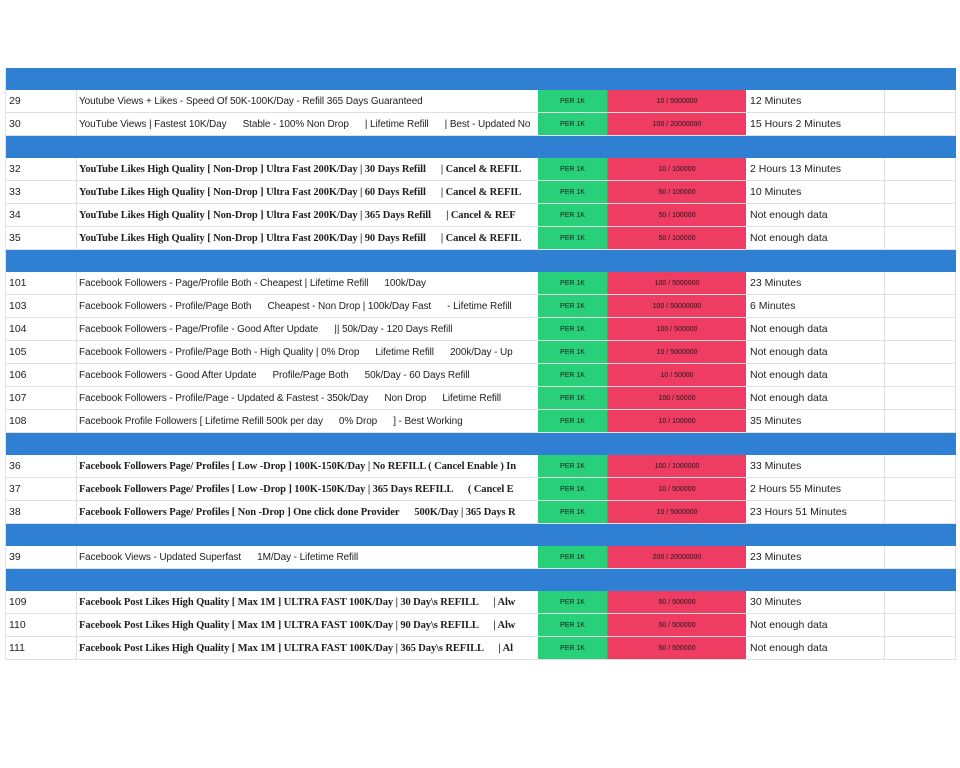 The width and height of the screenshot is (960, 768). I want to click on service-id-cell: 111, so click(41, 648).